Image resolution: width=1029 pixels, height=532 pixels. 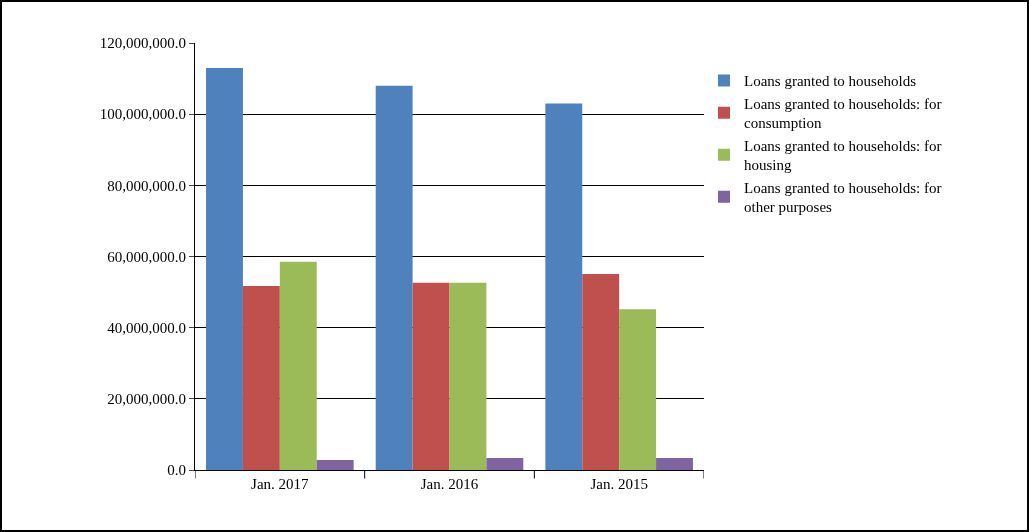 I want to click on y-tick-label: 120,000,000.0, so click(x=142, y=43).